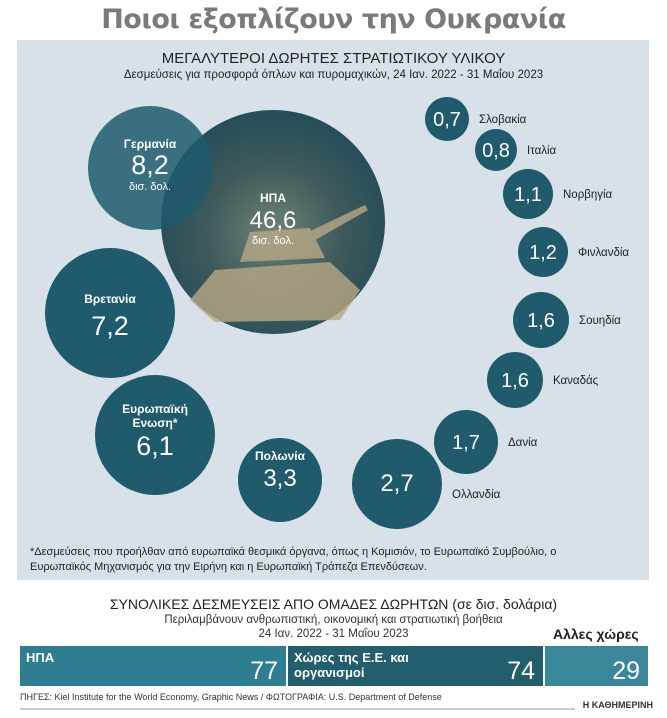 This screenshot has height=718, width=667. I want to click on bubble-value: 46,6, so click(273, 220).